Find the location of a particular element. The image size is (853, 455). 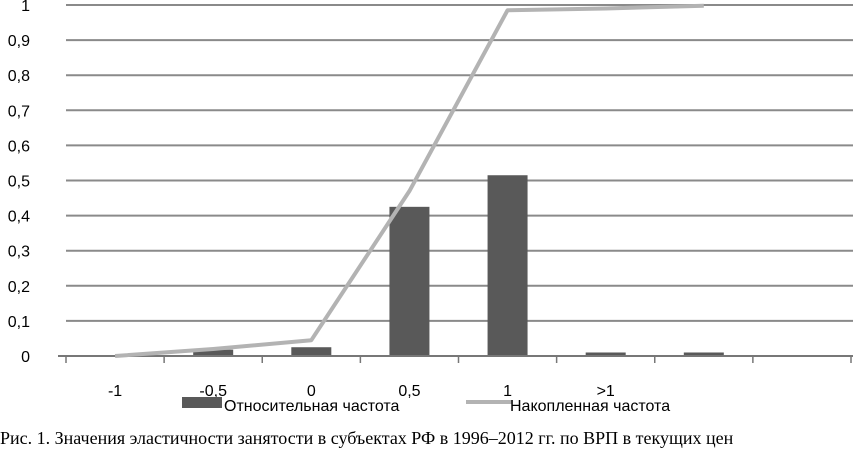

x-tick-label: >1 is located at coordinates (606, 391).